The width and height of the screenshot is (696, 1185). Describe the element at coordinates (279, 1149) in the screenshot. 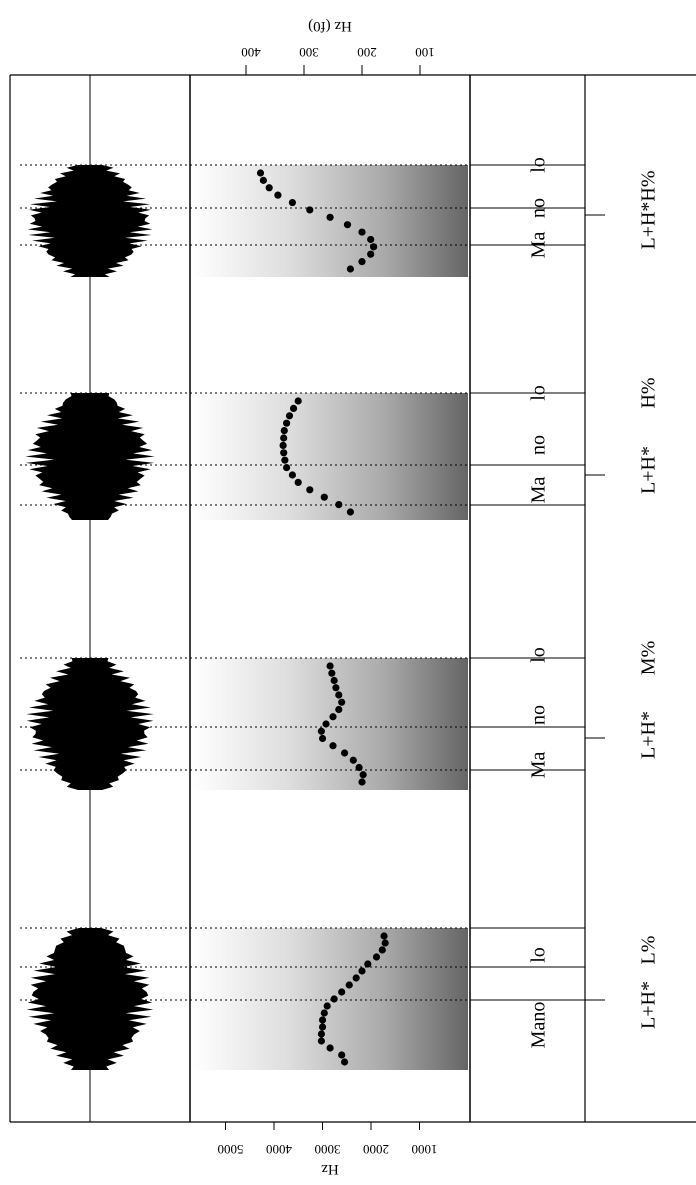

I see `spectrogram-tick-label: 4000` at that location.